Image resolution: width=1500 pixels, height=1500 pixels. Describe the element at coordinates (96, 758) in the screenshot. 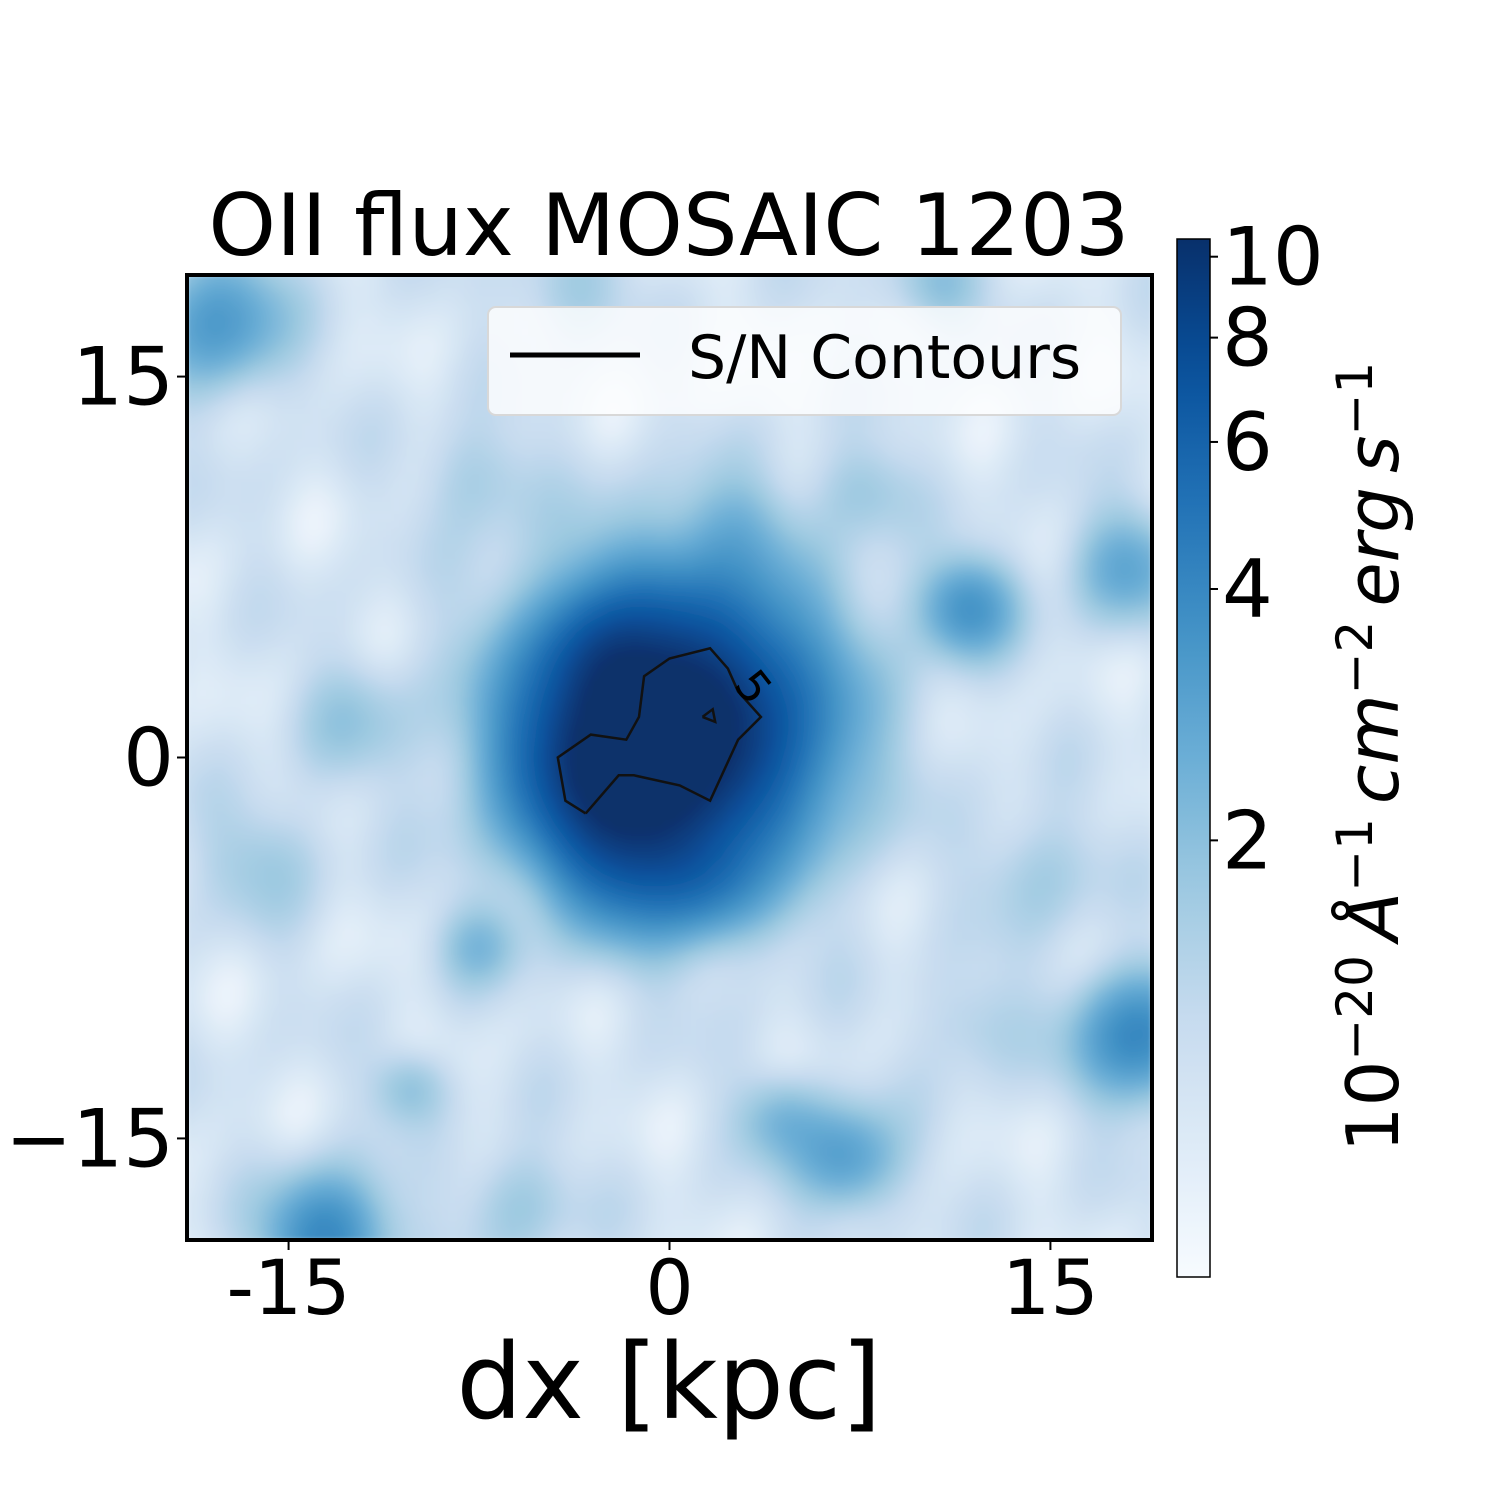

I see `y-axis-ticks: 15 0 −15` at that location.